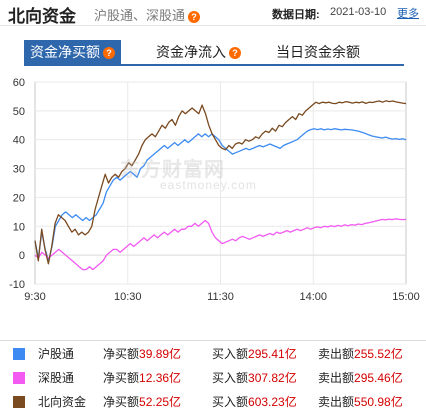  I want to click on net-buy-value: 12.36亿, so click(160, 378).